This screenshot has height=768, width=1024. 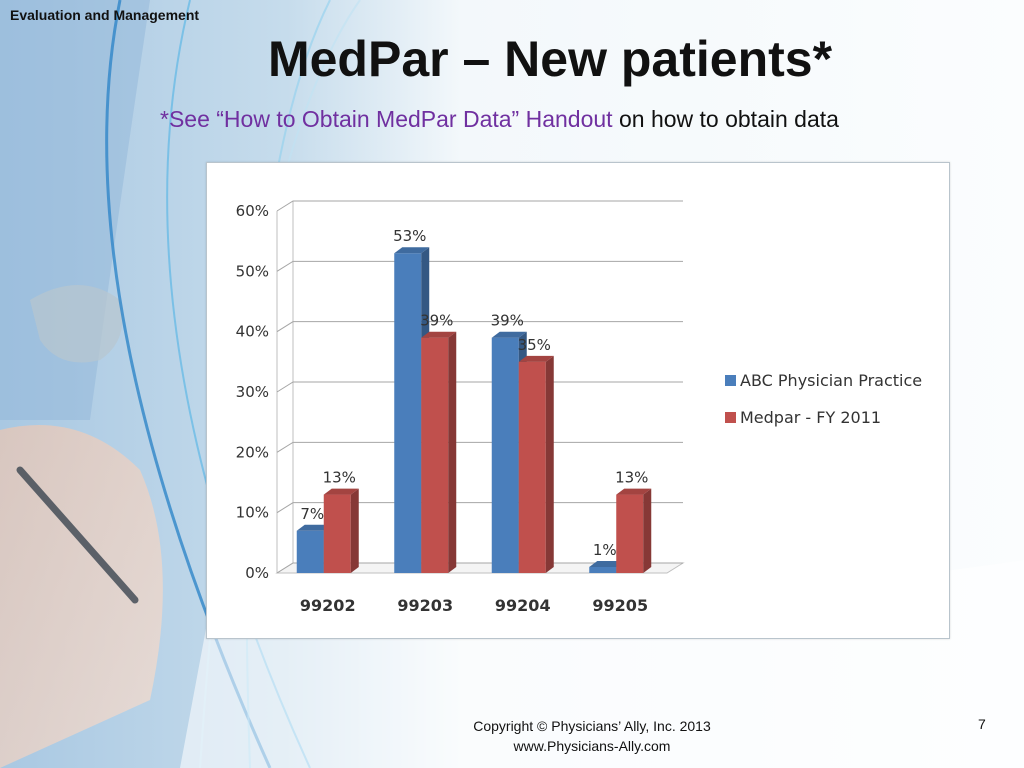 I want to click on data-label: 53%, so click(x=409, y=236).